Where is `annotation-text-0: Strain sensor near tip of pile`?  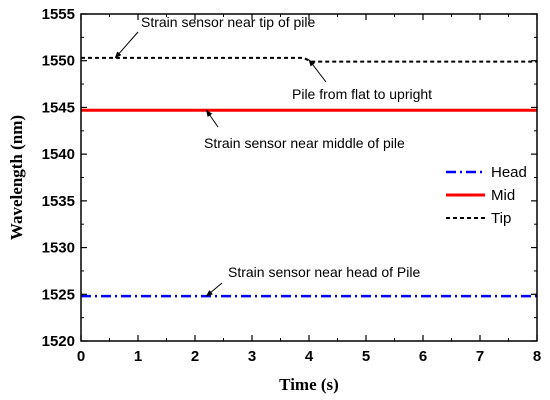 annotation-text-0: Strain sensor near tip of pile is located at coordinates (228, 22).